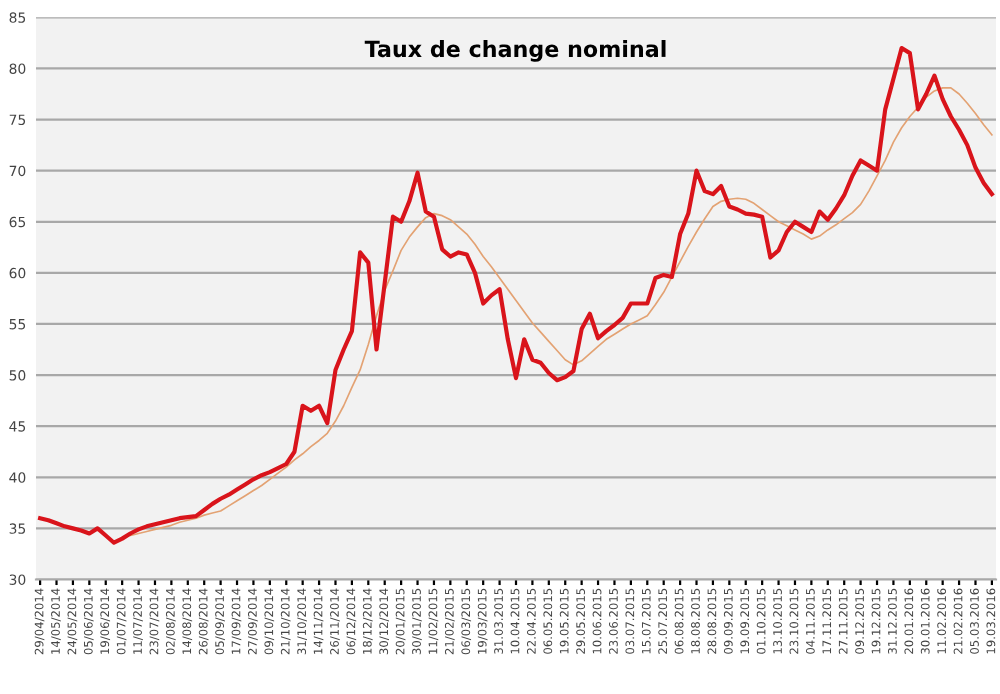  I want to click on text: Taux de change nominal, so click(515, 51).